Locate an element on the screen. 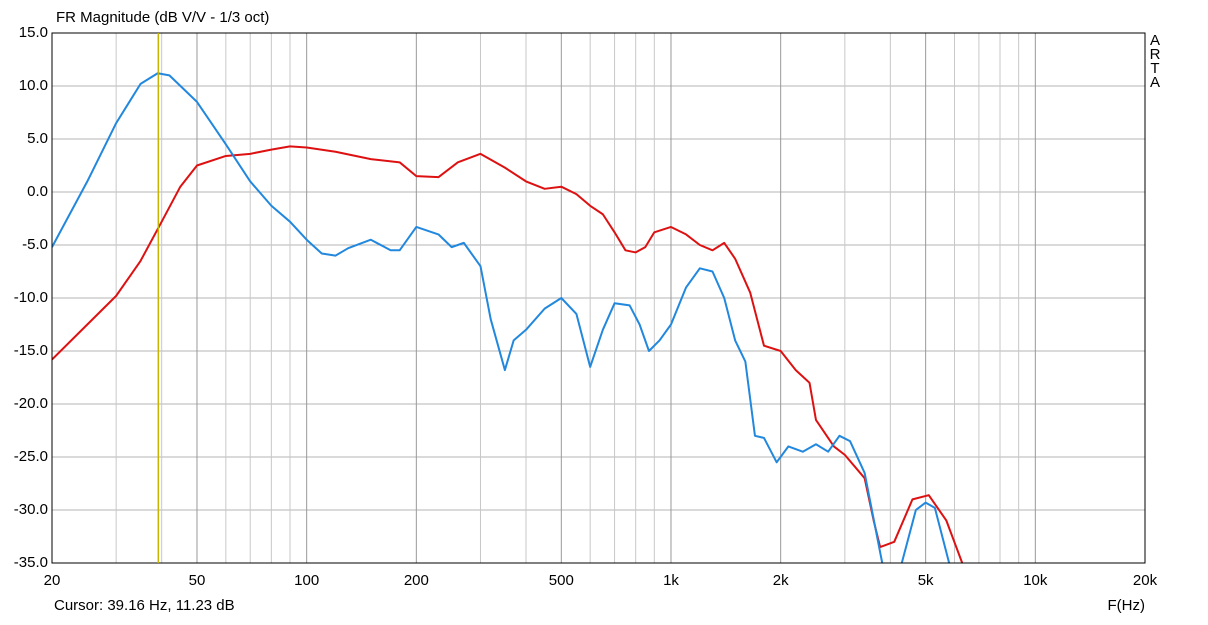 Image resolution: width=1208 pixels, height=625 pixels. watermark: ARTA is located at coordinates (1155, 61).